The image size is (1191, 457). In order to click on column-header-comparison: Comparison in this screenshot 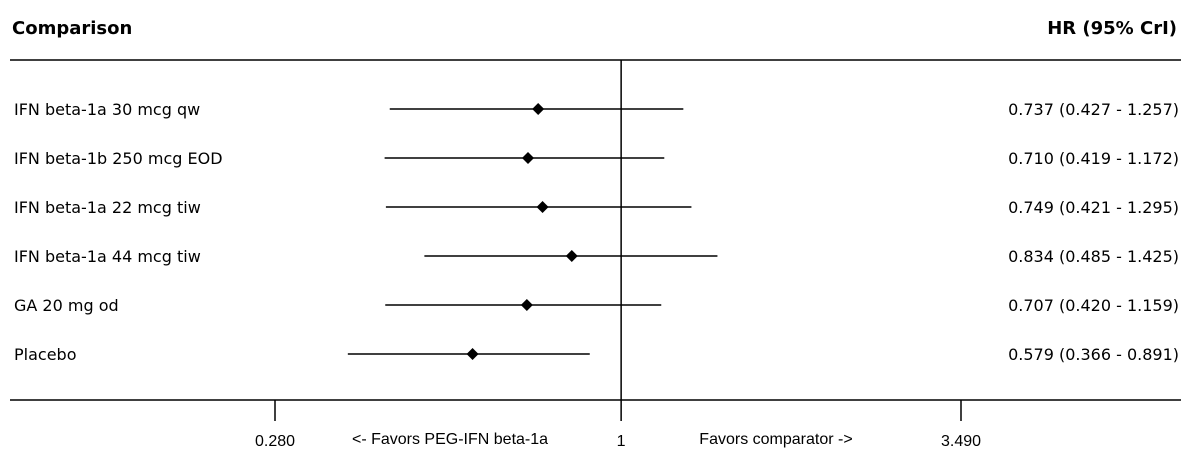, I will do `click(72, 28)`.